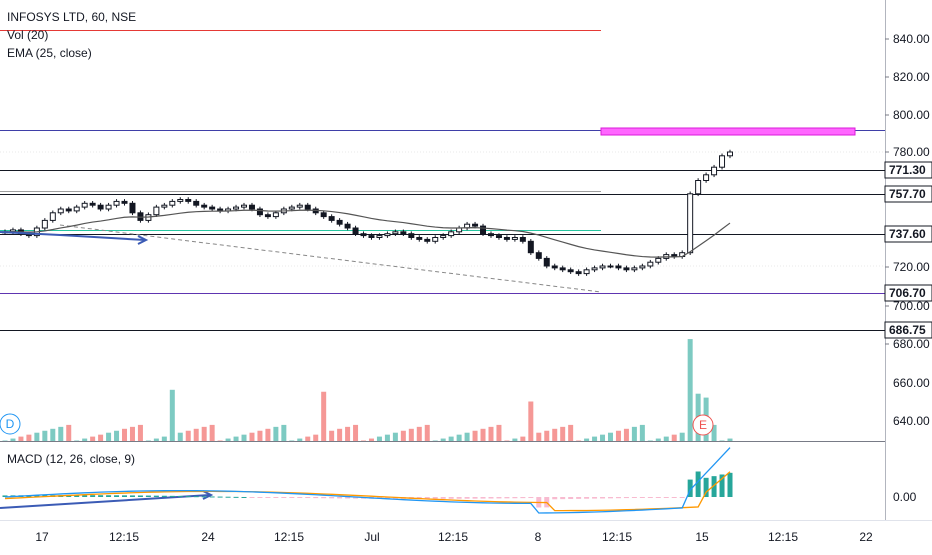 The image size is (932, 555). What do you see at coordinates (367, 491) in the screenshot?
I see `macd-signal-line` at bounding box center [367, 491].